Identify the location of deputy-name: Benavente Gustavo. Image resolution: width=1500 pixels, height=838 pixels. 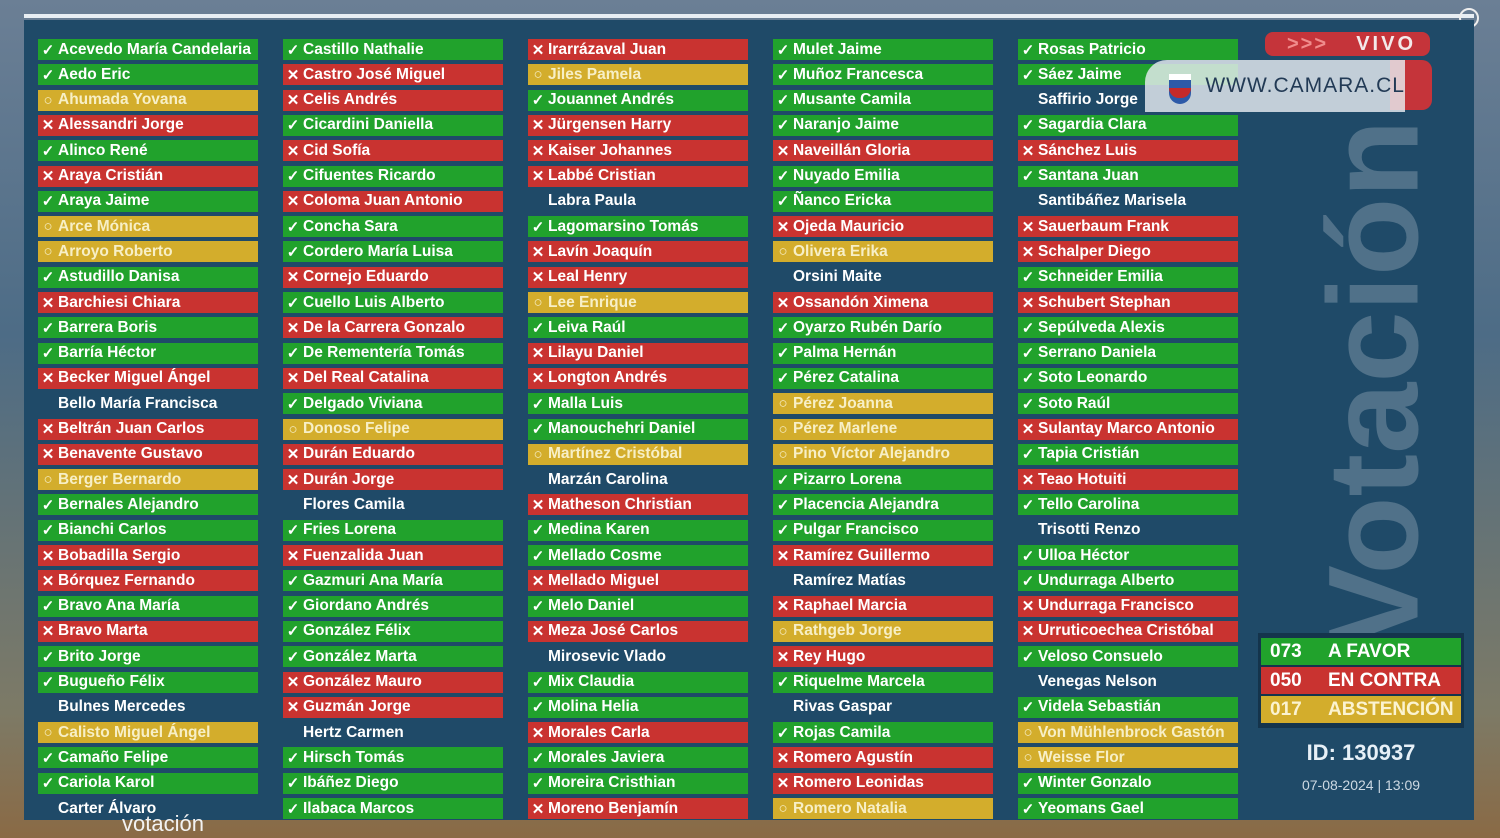
(130, 454).